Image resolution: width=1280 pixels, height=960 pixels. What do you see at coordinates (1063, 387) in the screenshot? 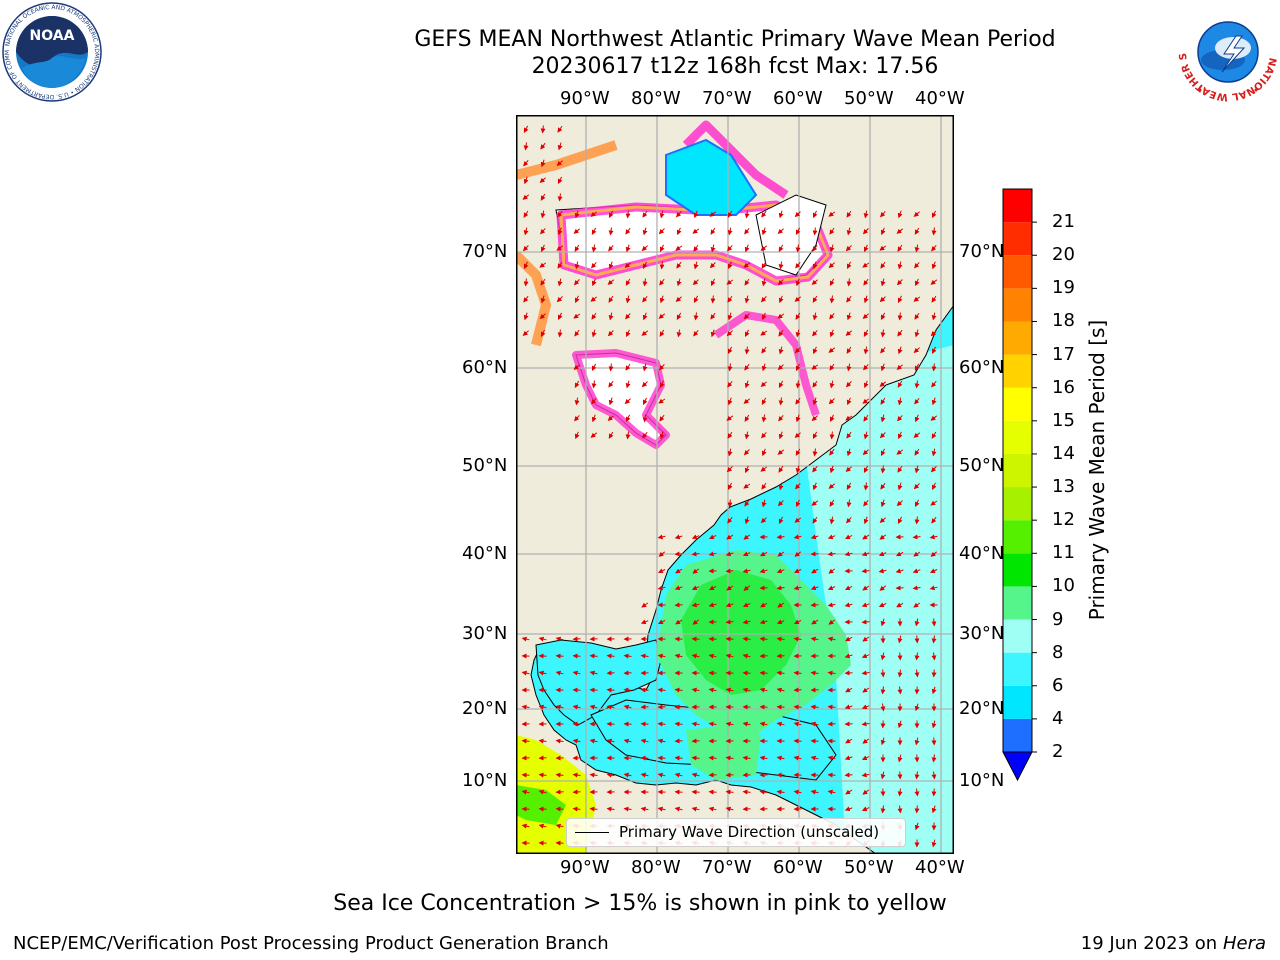
I see `colorbar-tick-label: 16` at bounding box center [1063, 387].